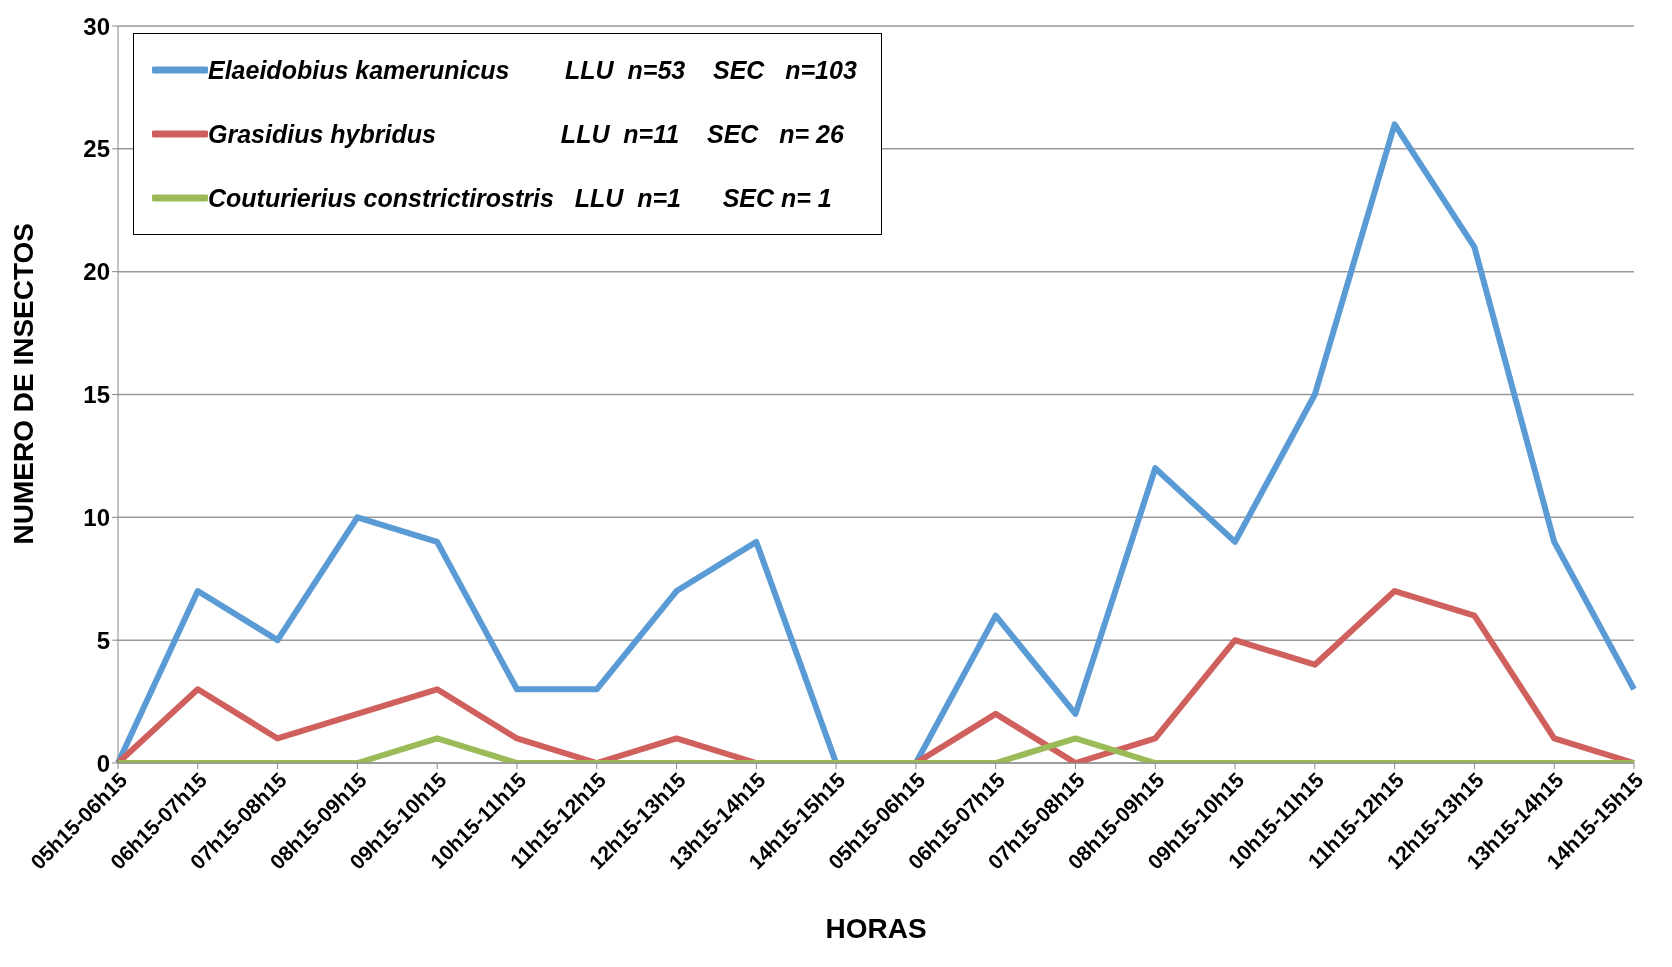 The width and height of the screenshot is (1672, 967). What do you see at coordinates (520, 198) in the screenshot?
I see `legend-label: Couturierius constrictirostris LLU n=1 SEC n= 1` at bounding box center [520, 198].